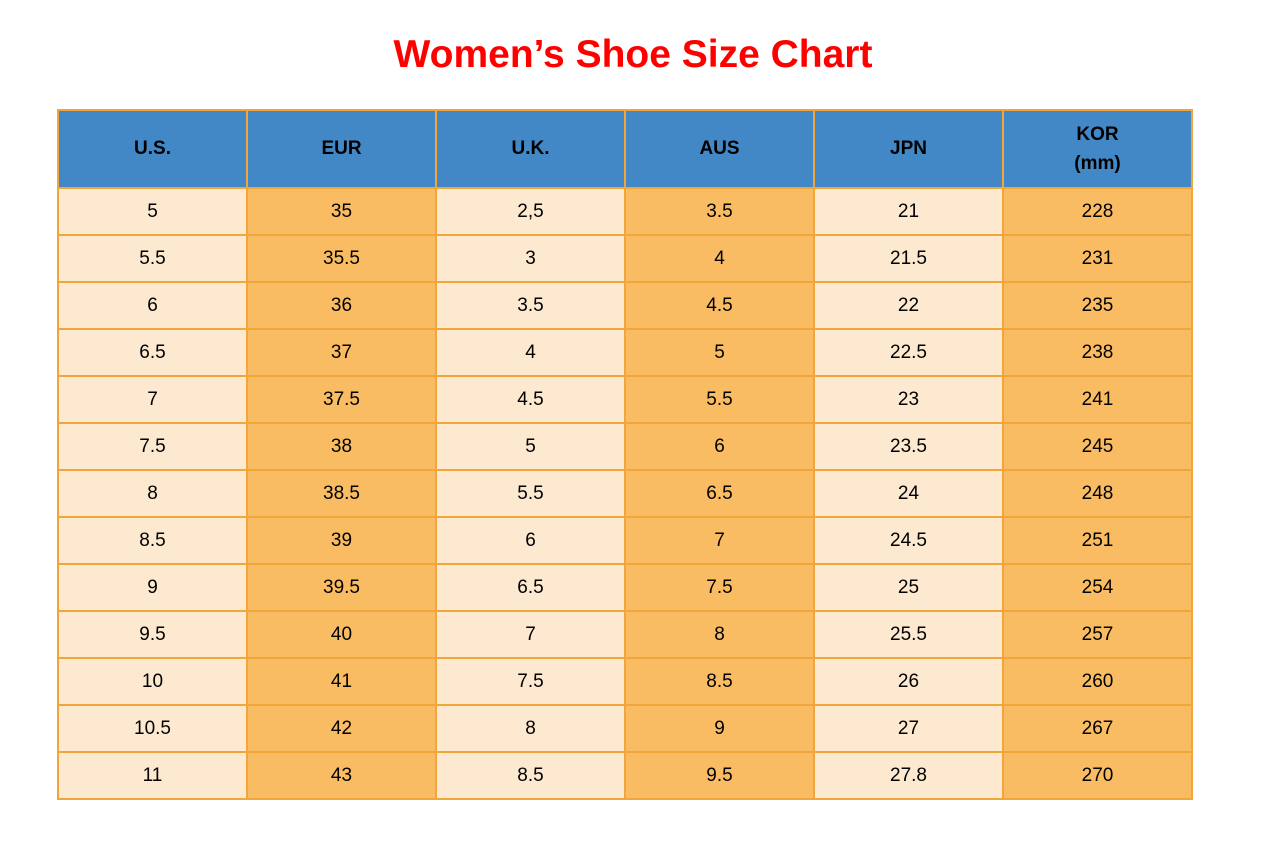 Image resolution: width=1266 pixels, height=841 pixels. Describe the element at coordinates (1097, 305) in the screenshot. I see `table-cell: 235` at that location.